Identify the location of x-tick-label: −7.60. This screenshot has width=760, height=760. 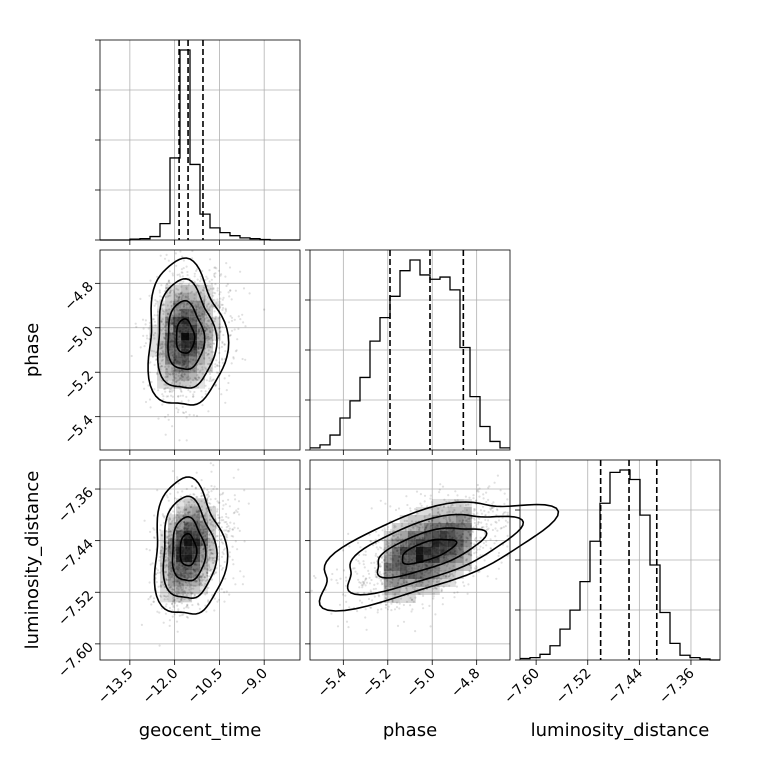
(522, 687).